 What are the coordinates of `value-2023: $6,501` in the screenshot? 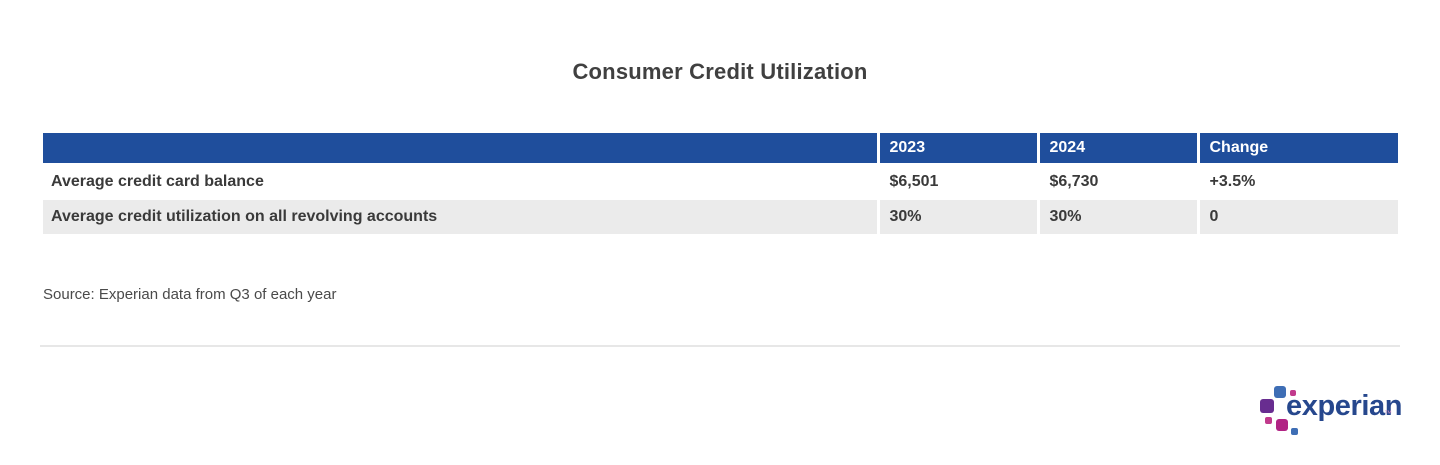 It's located at (957, 181).